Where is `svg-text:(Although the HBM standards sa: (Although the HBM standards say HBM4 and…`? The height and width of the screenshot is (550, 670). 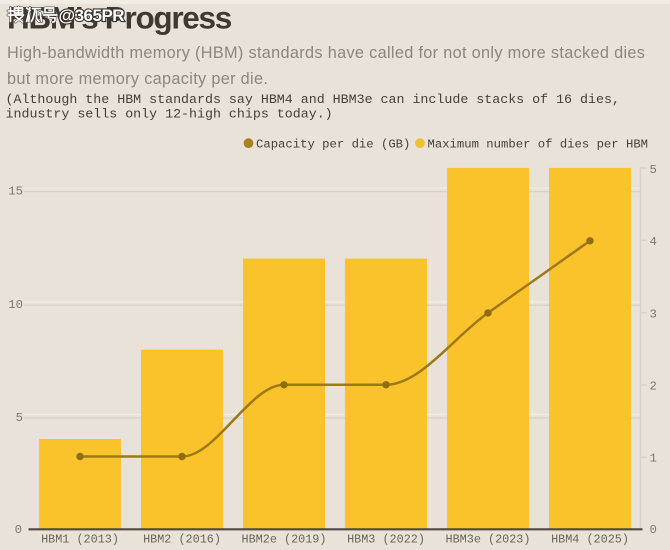 svg-text:(Although the HBM standards sa: (Although the HBM standards say HBM4 and… is located at coordinates (313, 99).